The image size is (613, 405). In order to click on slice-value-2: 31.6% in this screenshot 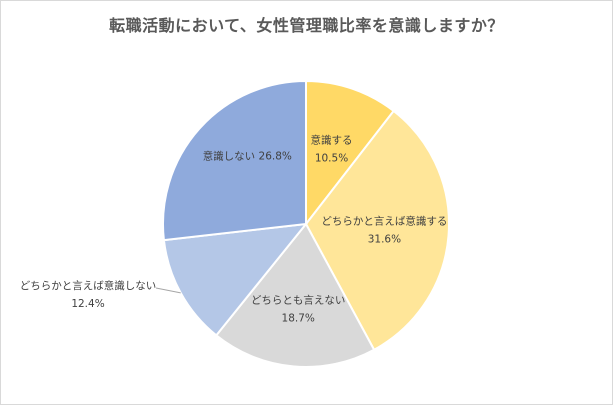, I will do `click(384, 239)`.